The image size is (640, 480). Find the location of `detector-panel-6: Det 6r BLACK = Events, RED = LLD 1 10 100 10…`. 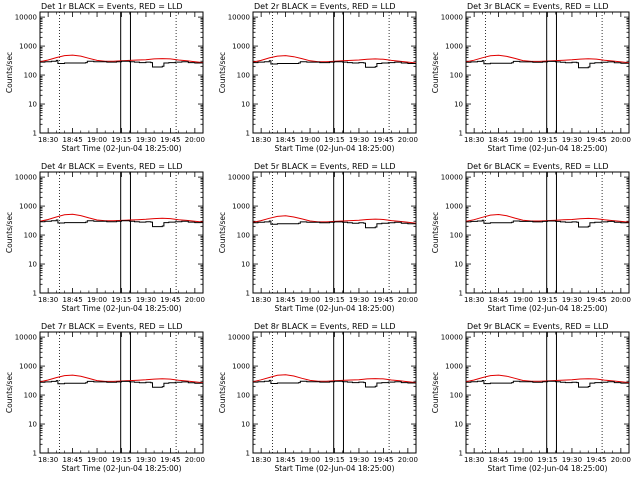

detector-panel-6: Det 6r BLACK = Events, RED = LLD 1 10 100 10… is located at coordinates (531, 237).